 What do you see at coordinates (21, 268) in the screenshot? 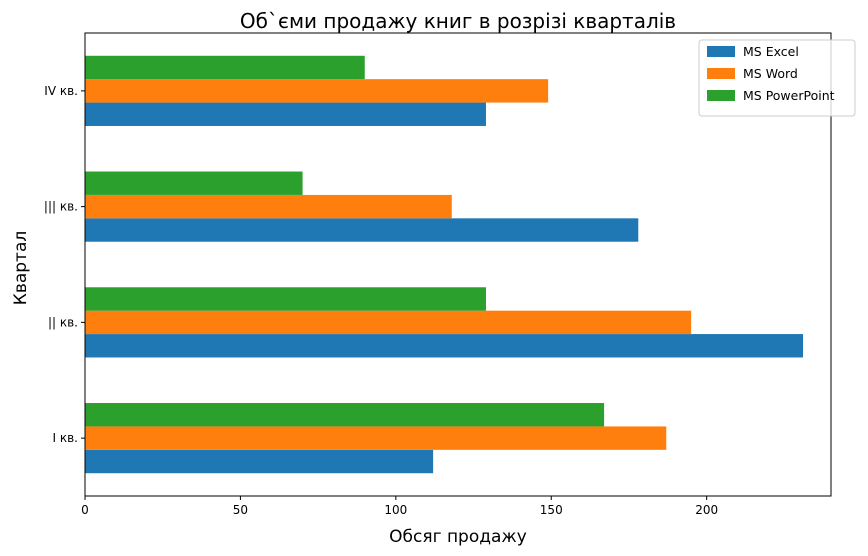
I see `y-axis-title: Квартал` at bounding box center [21, 268].